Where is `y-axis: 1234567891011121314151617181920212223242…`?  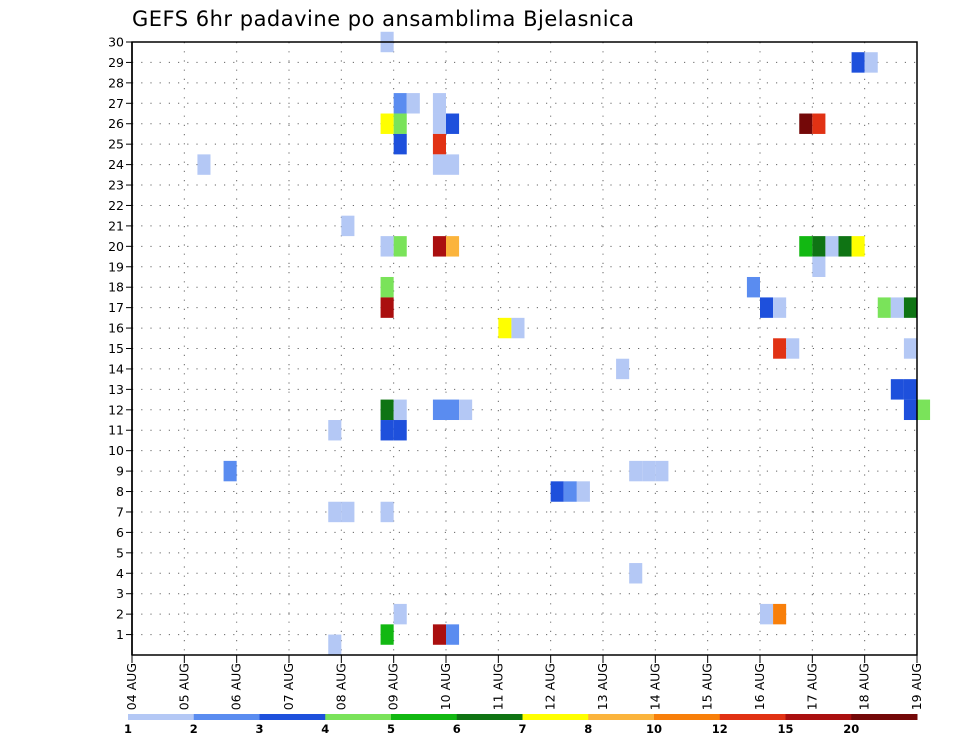 y-axis: 1234567891011121314151617181920212223242… is located at coordinates (120, 345).